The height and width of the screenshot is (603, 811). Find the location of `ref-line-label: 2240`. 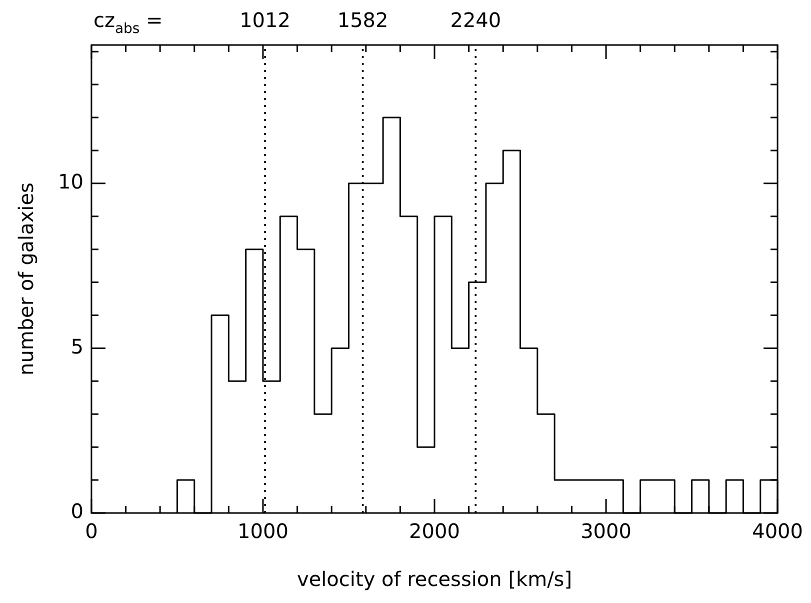

ref-line-label: 2240 is located at coordinates (476, 20).